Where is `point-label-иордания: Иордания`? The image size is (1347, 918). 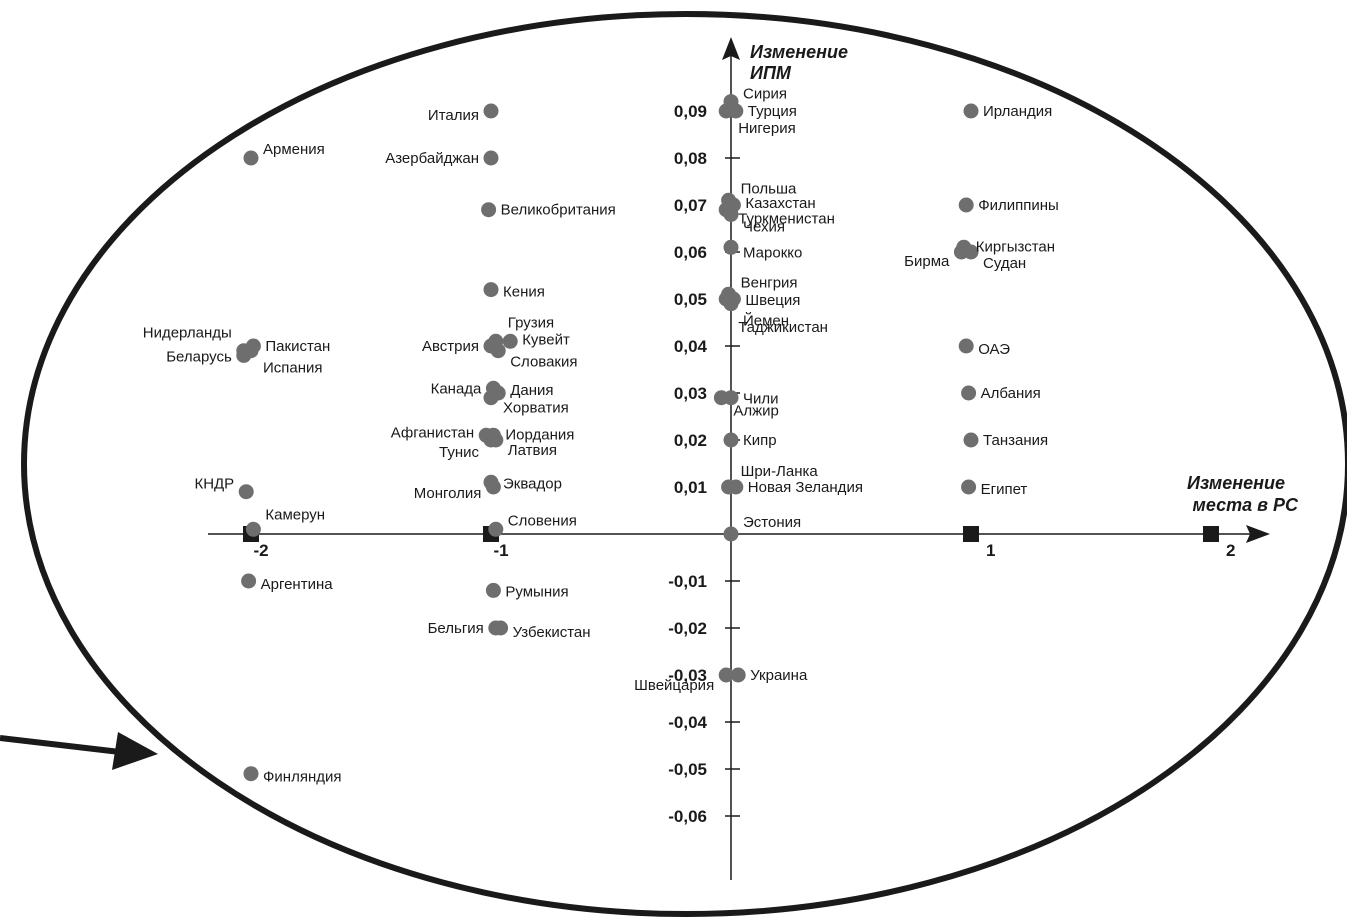
point-label-иордания: Иордания is located at coordinates (539, 434).